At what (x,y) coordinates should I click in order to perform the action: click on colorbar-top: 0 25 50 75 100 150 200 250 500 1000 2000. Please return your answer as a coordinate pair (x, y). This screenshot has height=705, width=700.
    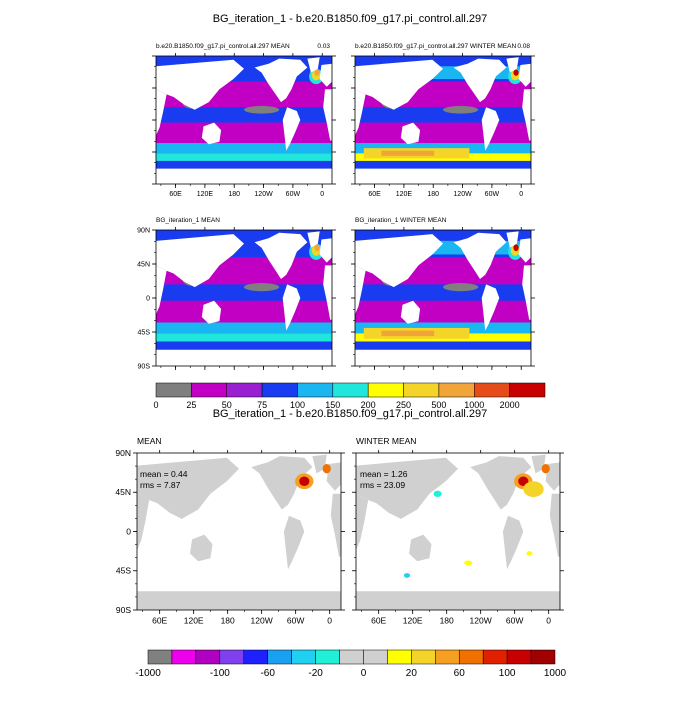
    Looking at the image, I should click on (349, 396).